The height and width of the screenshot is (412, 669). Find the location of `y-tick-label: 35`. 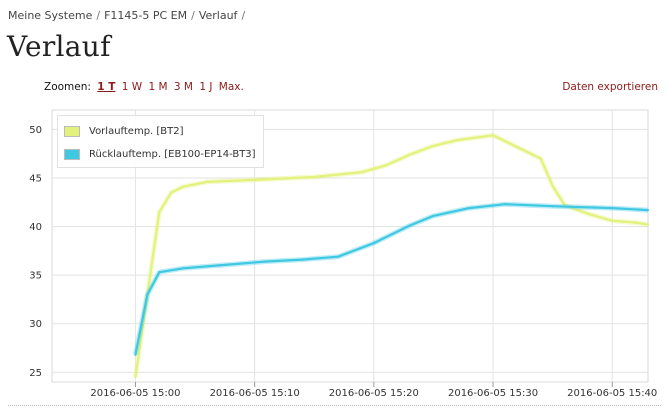

y-tick-label: 35 is located at coordinates (35, 276).